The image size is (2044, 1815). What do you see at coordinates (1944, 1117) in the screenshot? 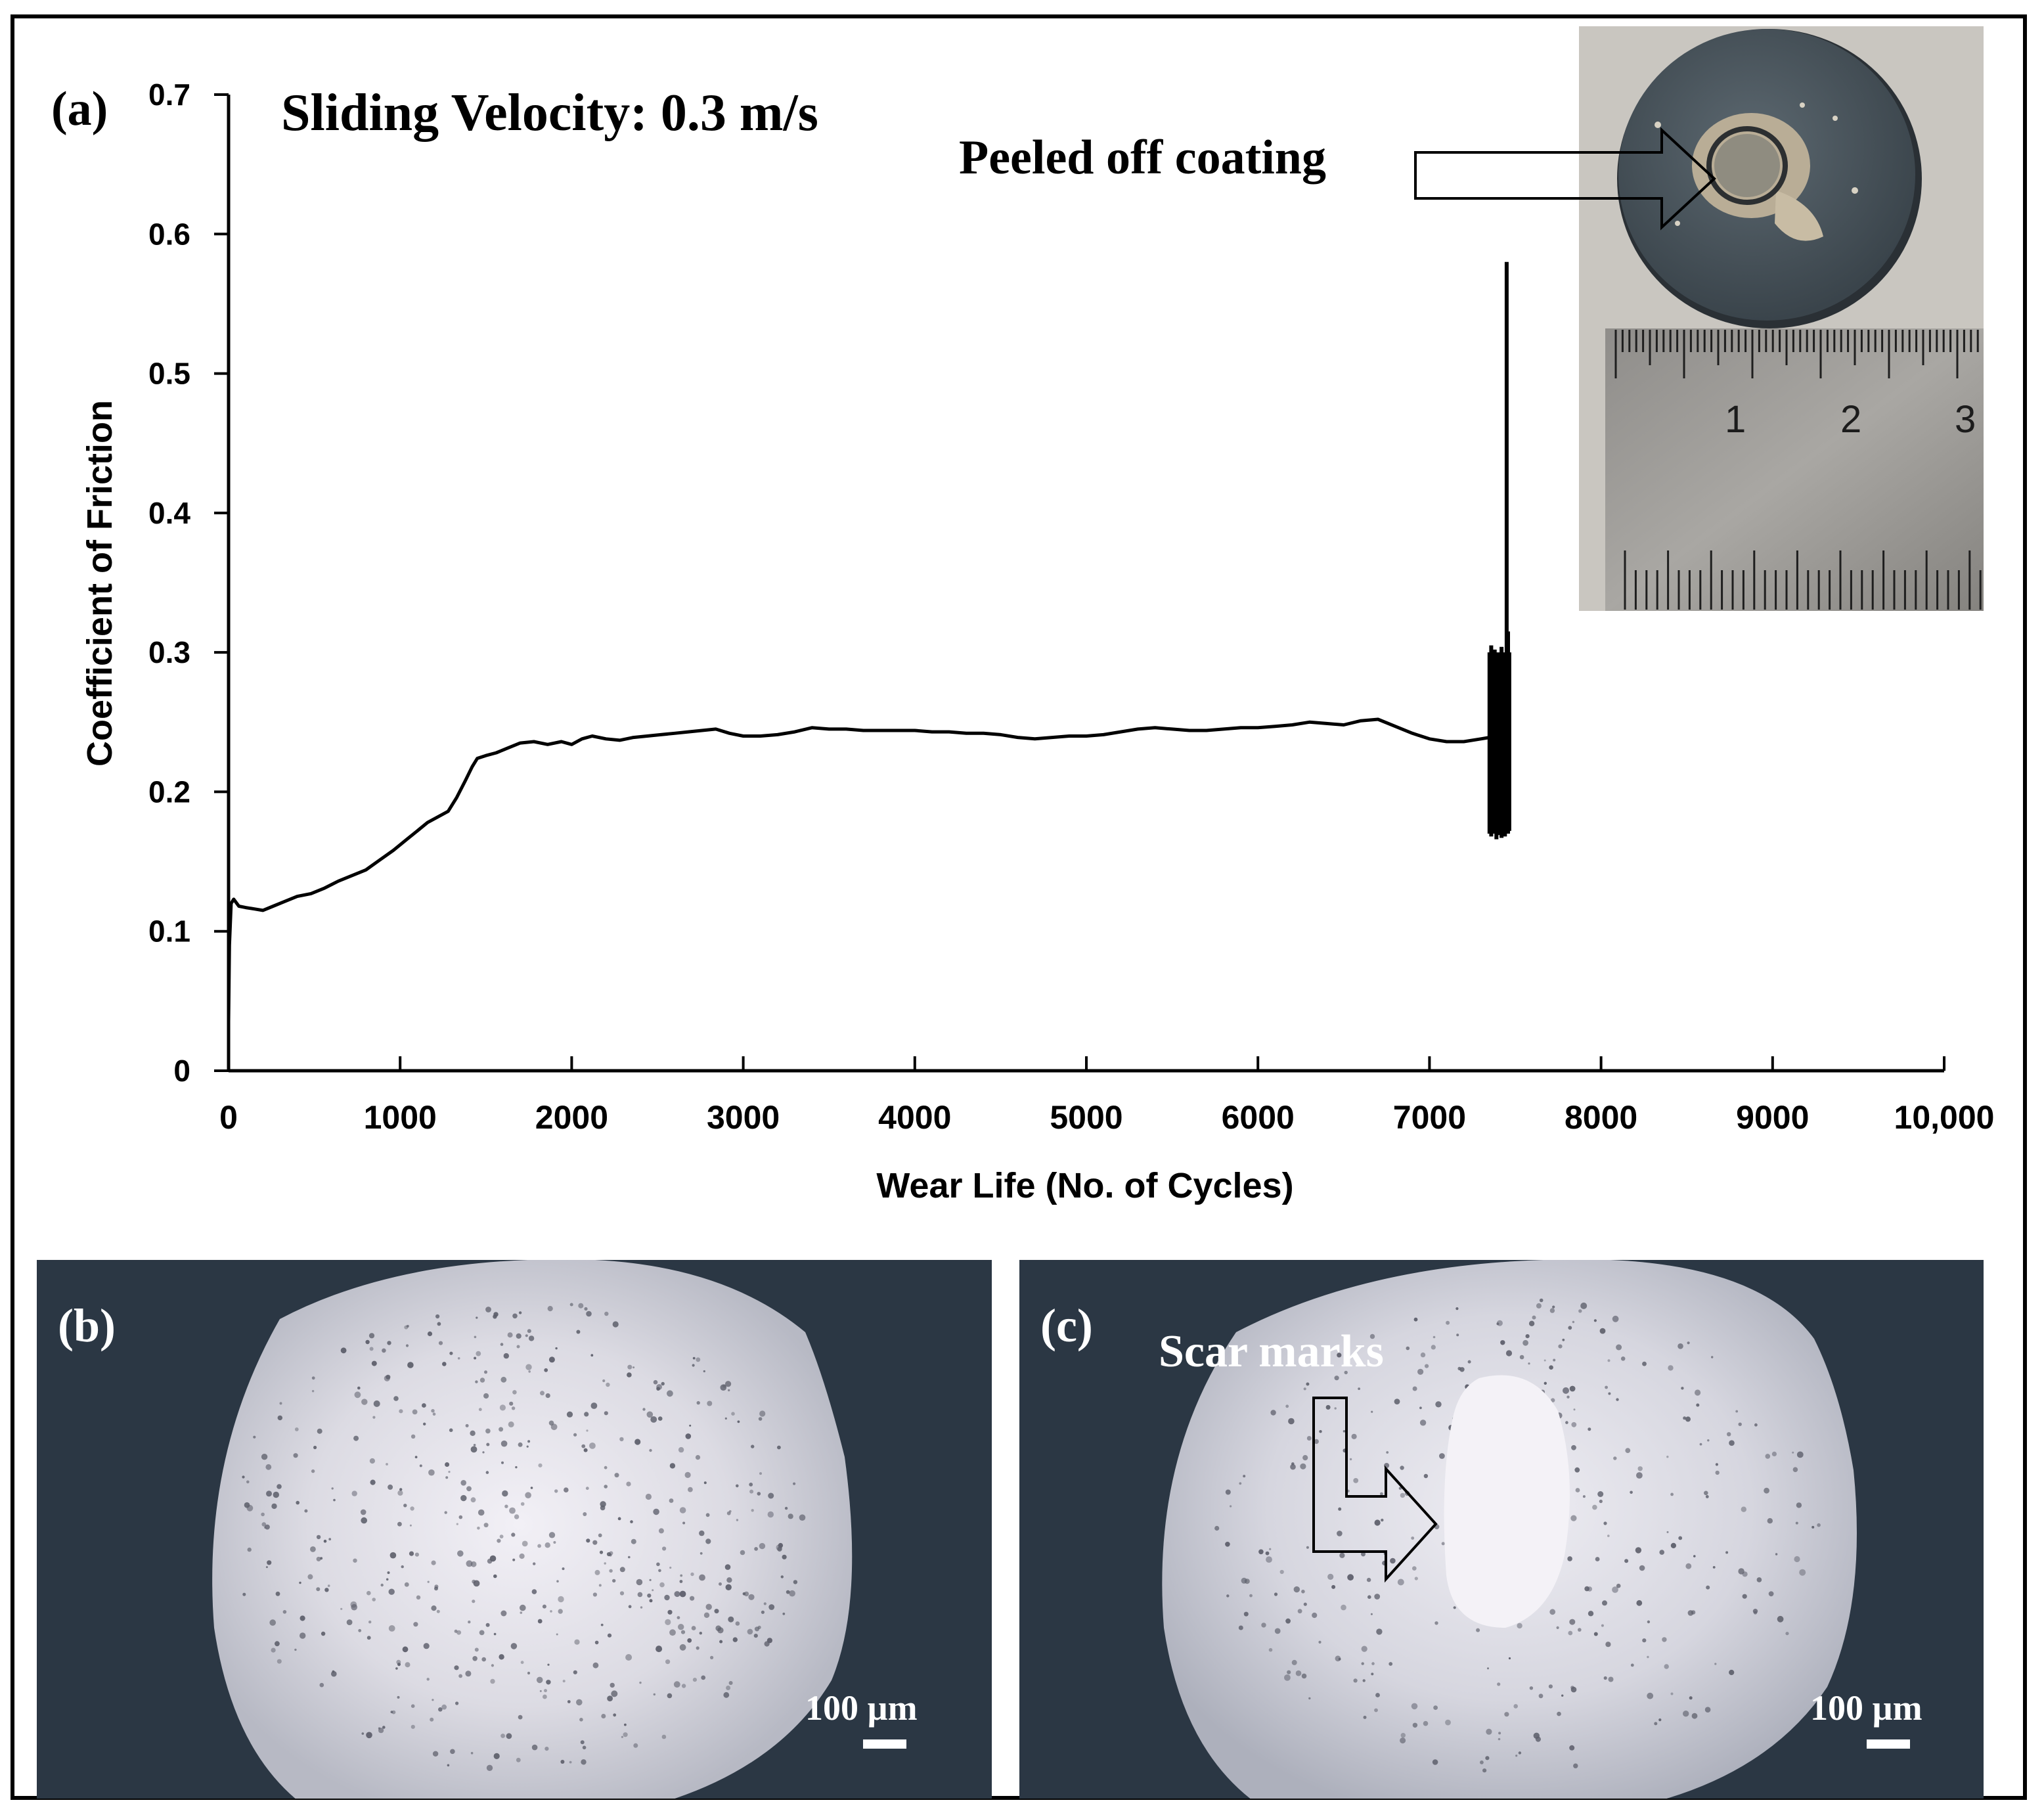
I see `x-tick-label: 10,000` at bounding box center [1944, 1117].